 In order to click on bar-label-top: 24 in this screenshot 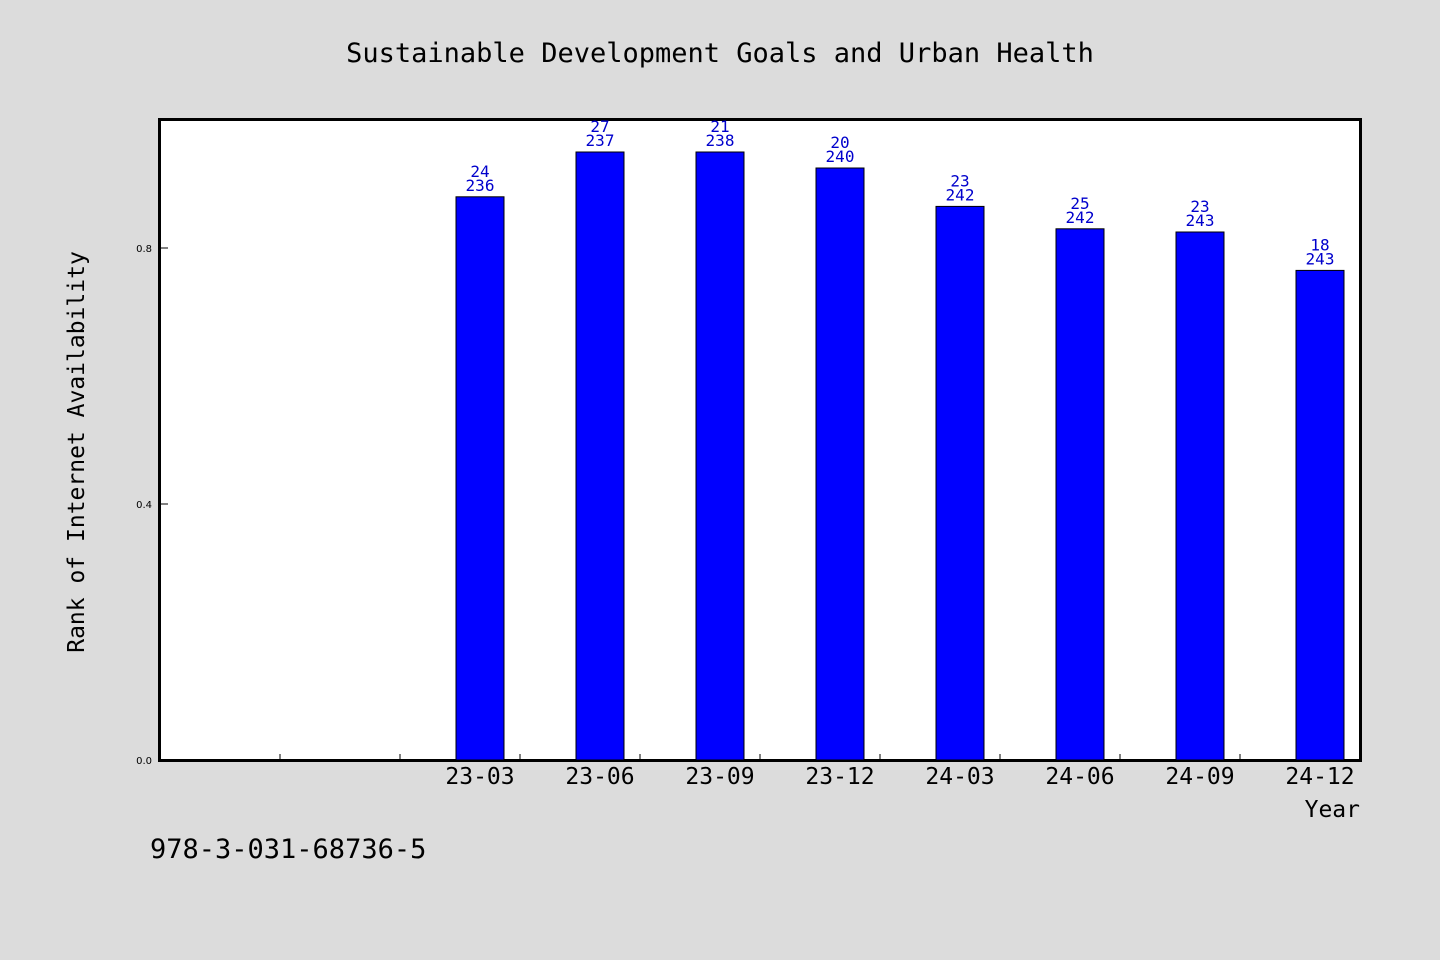, I will do `click(479, 171)`.